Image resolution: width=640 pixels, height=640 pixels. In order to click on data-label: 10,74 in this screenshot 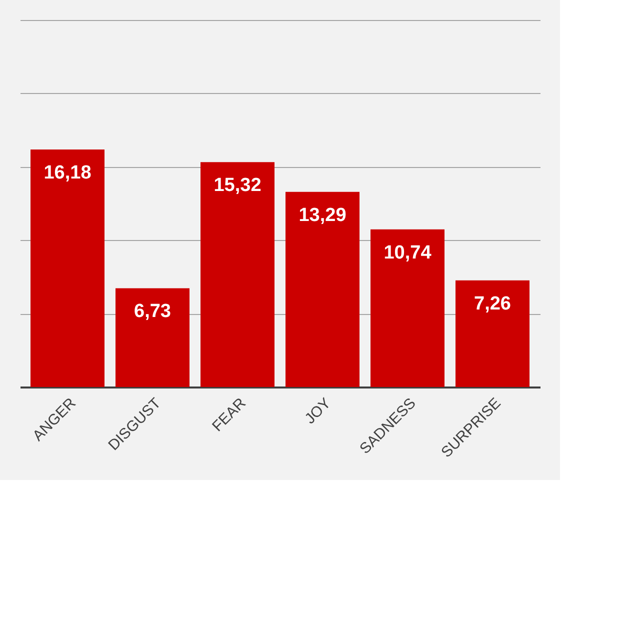, I will do `click(408, 253)`.